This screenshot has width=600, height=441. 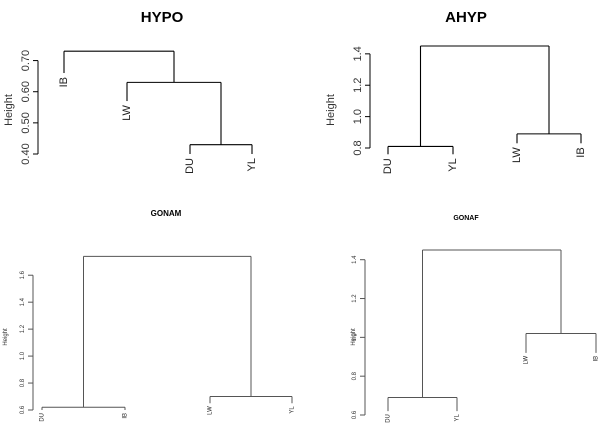 What do you see at coordinates (26, 60) in the screenshot?
I see `y-tick-label: 0.70` at bounding box center [26, 60].